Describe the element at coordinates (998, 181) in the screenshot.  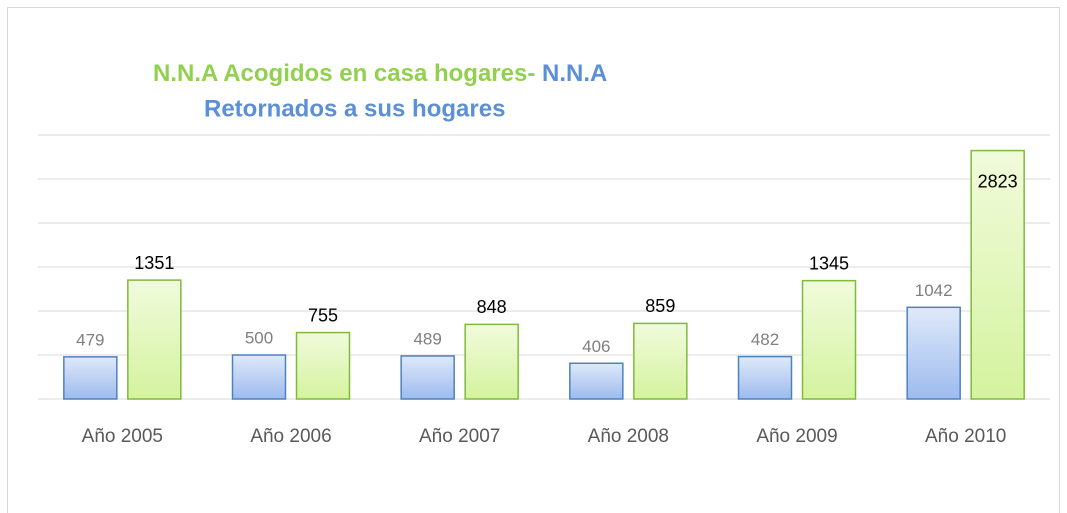
I see `data-label: 2823` at that location.